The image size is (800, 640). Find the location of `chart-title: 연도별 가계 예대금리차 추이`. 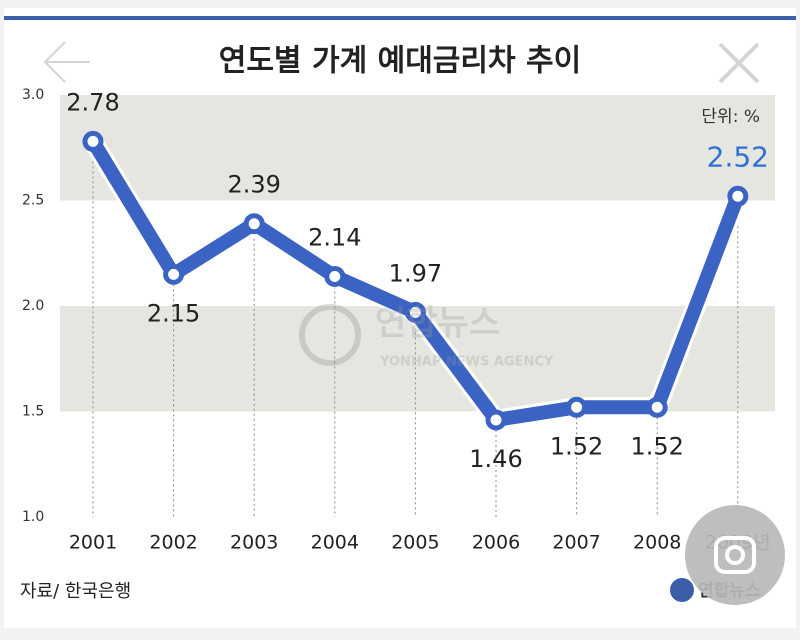

chart-title: 연도별 가계 예대금리차 추이 is located at coordinates (400, 61).